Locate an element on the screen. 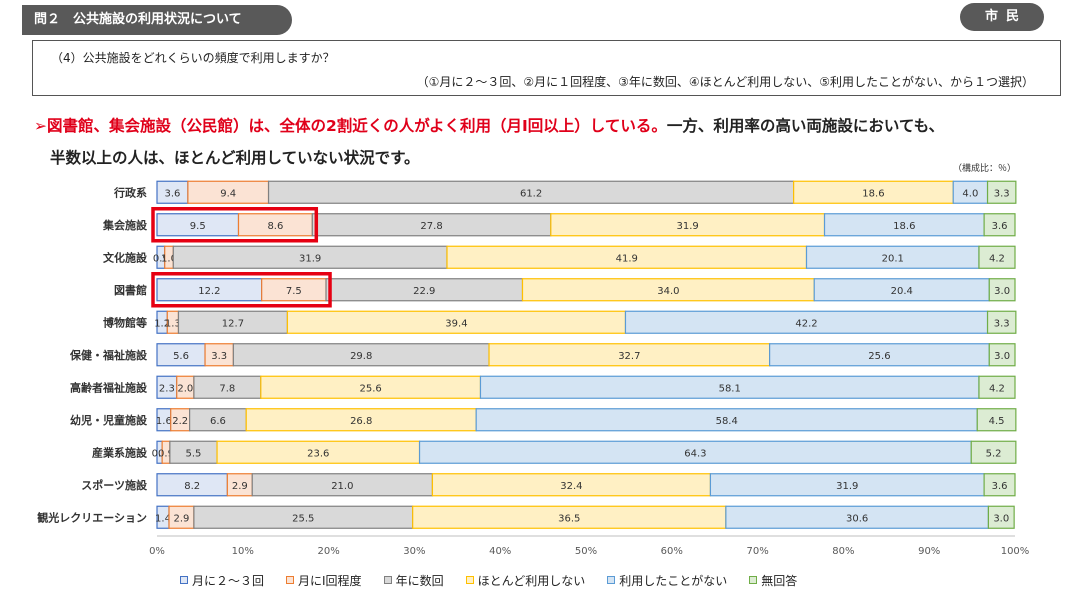 Image resolution: width=1078 pixels, height=600 pixels. legend-item: 無回答 is located at coordinates (773, 580).